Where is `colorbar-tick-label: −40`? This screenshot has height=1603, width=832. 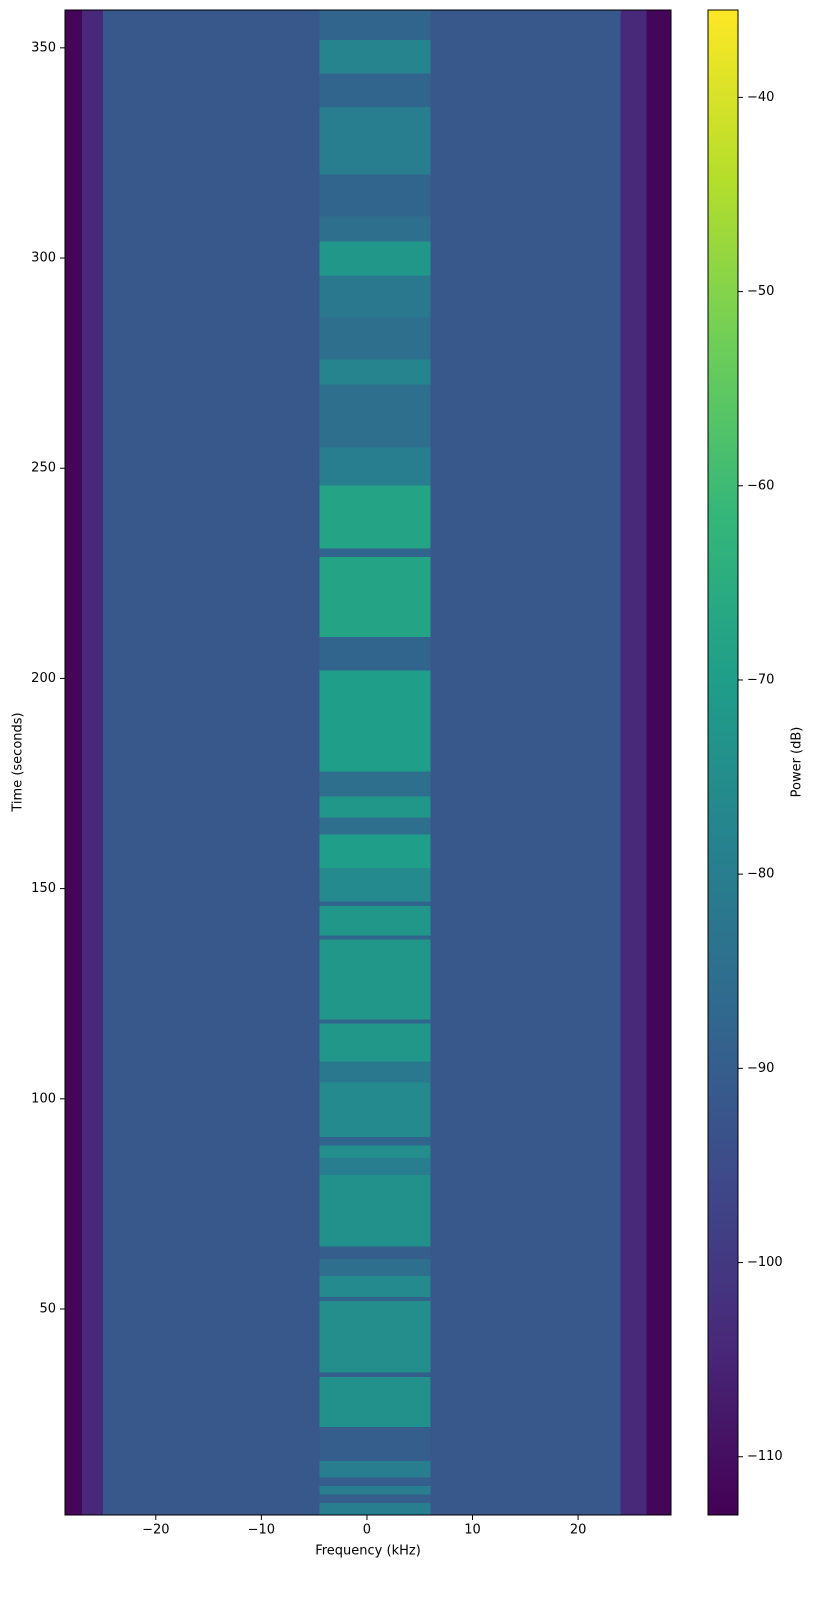
colorbar-tick-label: −40 is located at coordinates (760, 97).